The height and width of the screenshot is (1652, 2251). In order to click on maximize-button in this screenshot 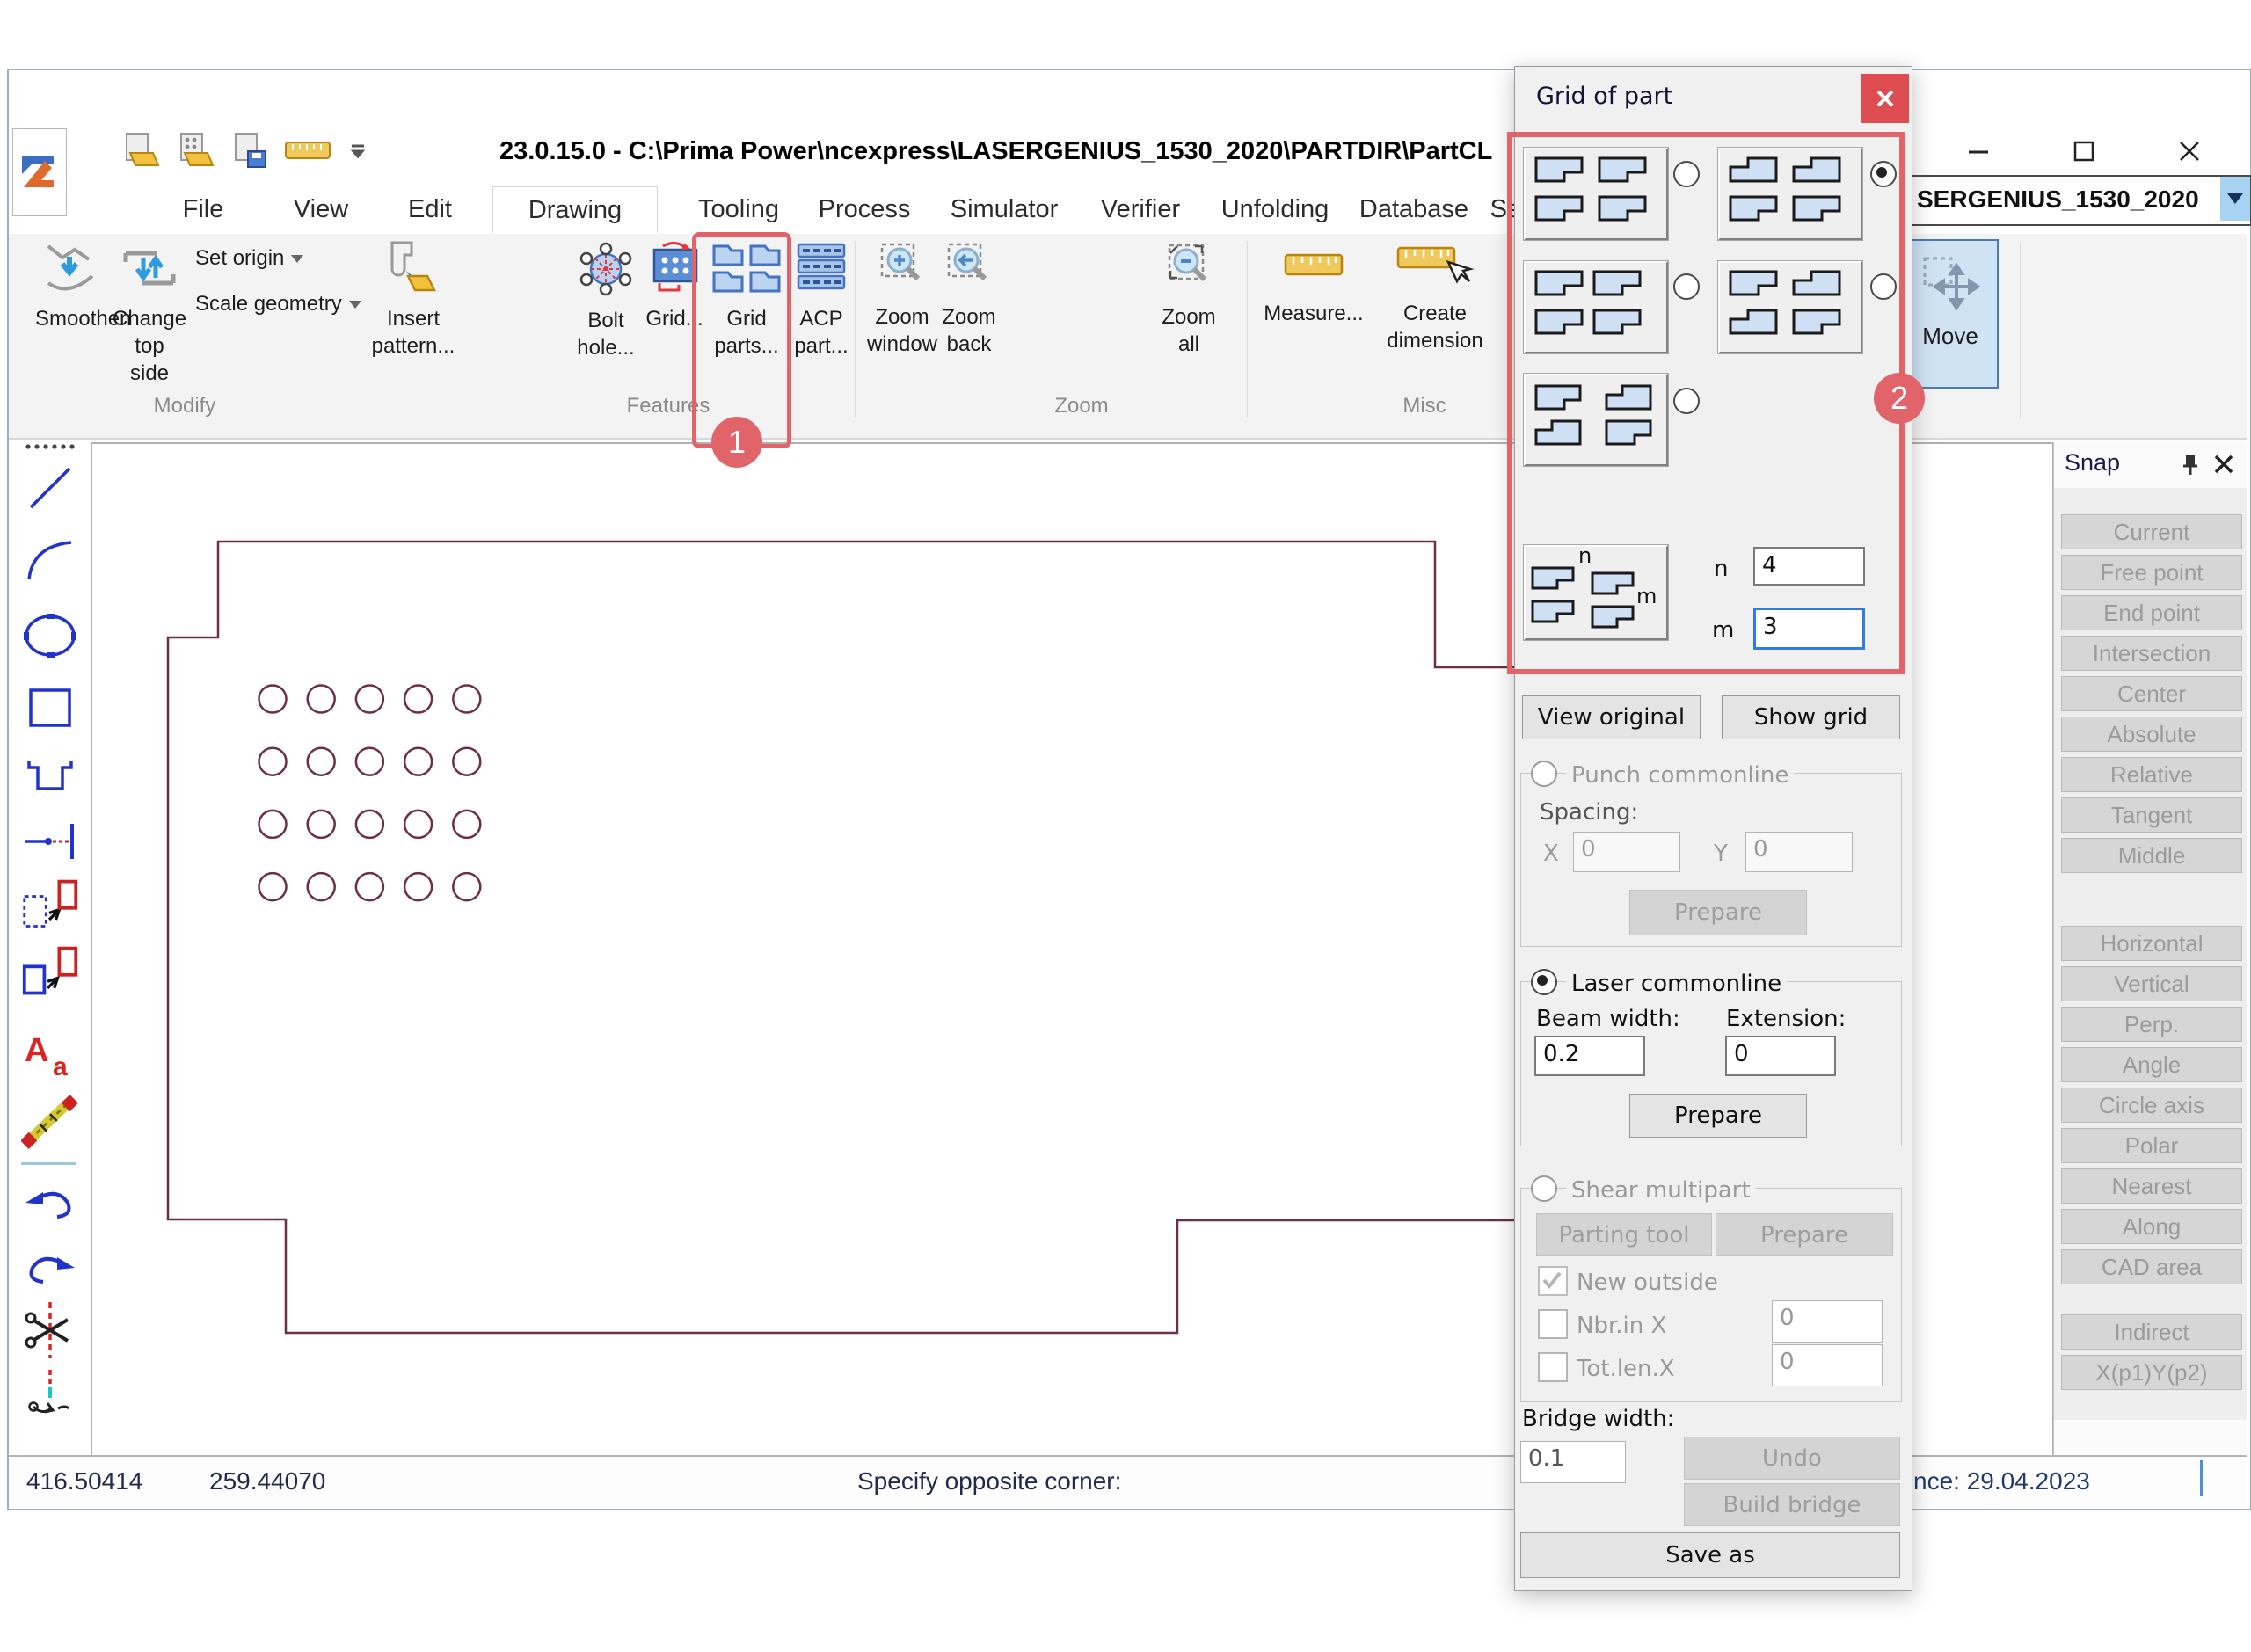, I will do `click(2084, 151)`.